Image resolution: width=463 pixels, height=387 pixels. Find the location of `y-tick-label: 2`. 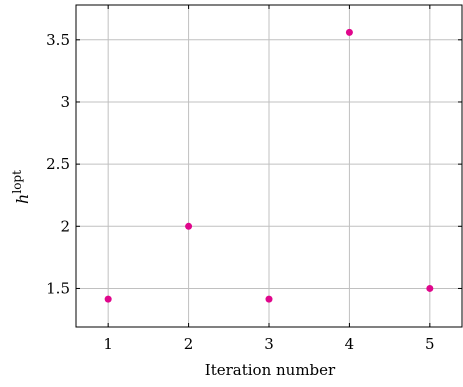

y-tick-label: 2 is located at coordinates (65, 226).